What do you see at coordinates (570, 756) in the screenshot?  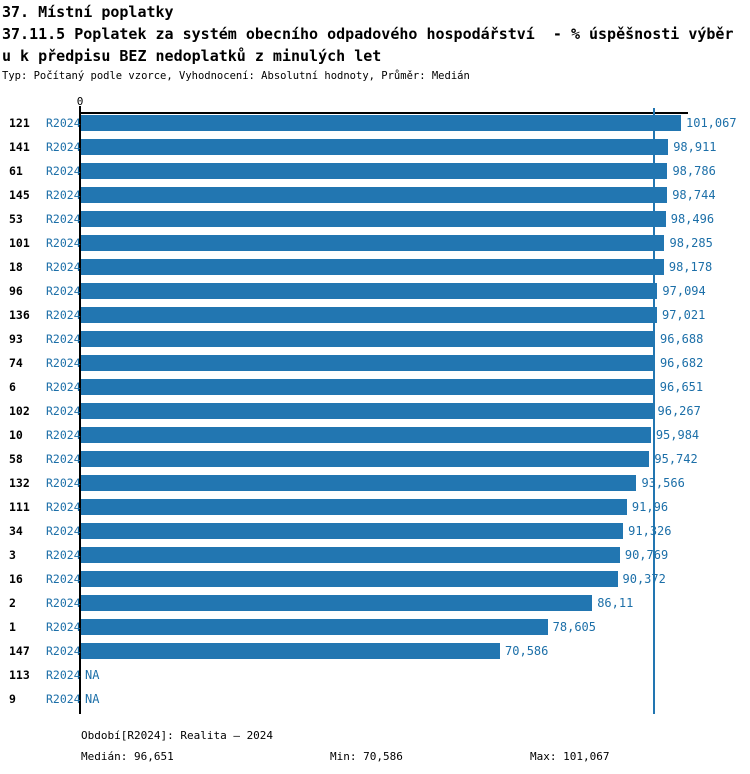 I see `footer-max-label: Max: 101,067` at bounding box center [570, 756].